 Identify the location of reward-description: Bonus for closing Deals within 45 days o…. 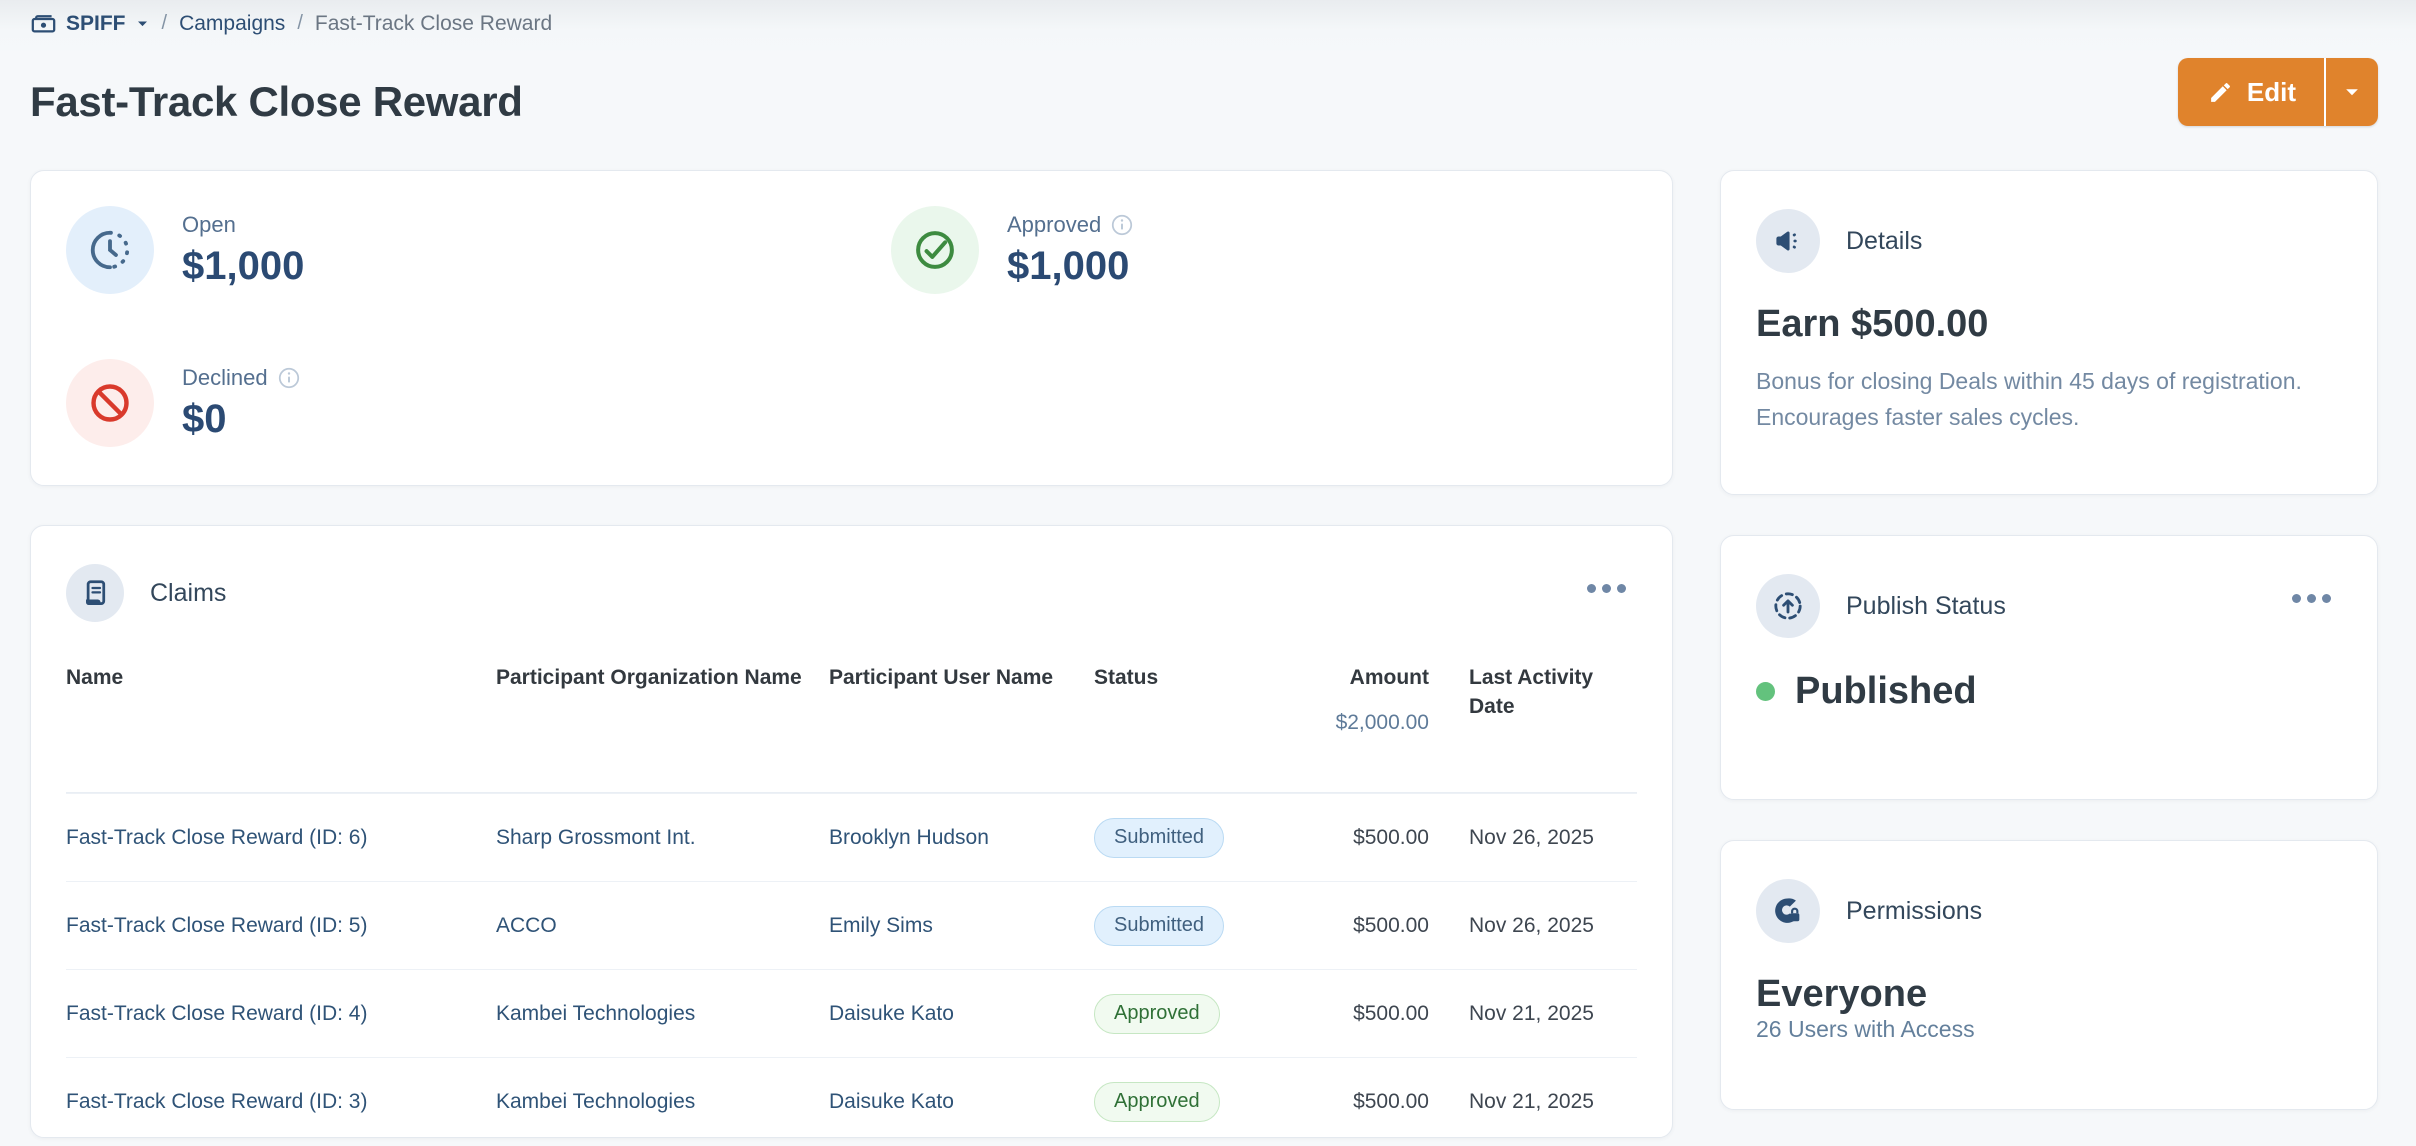
(2029, 399).